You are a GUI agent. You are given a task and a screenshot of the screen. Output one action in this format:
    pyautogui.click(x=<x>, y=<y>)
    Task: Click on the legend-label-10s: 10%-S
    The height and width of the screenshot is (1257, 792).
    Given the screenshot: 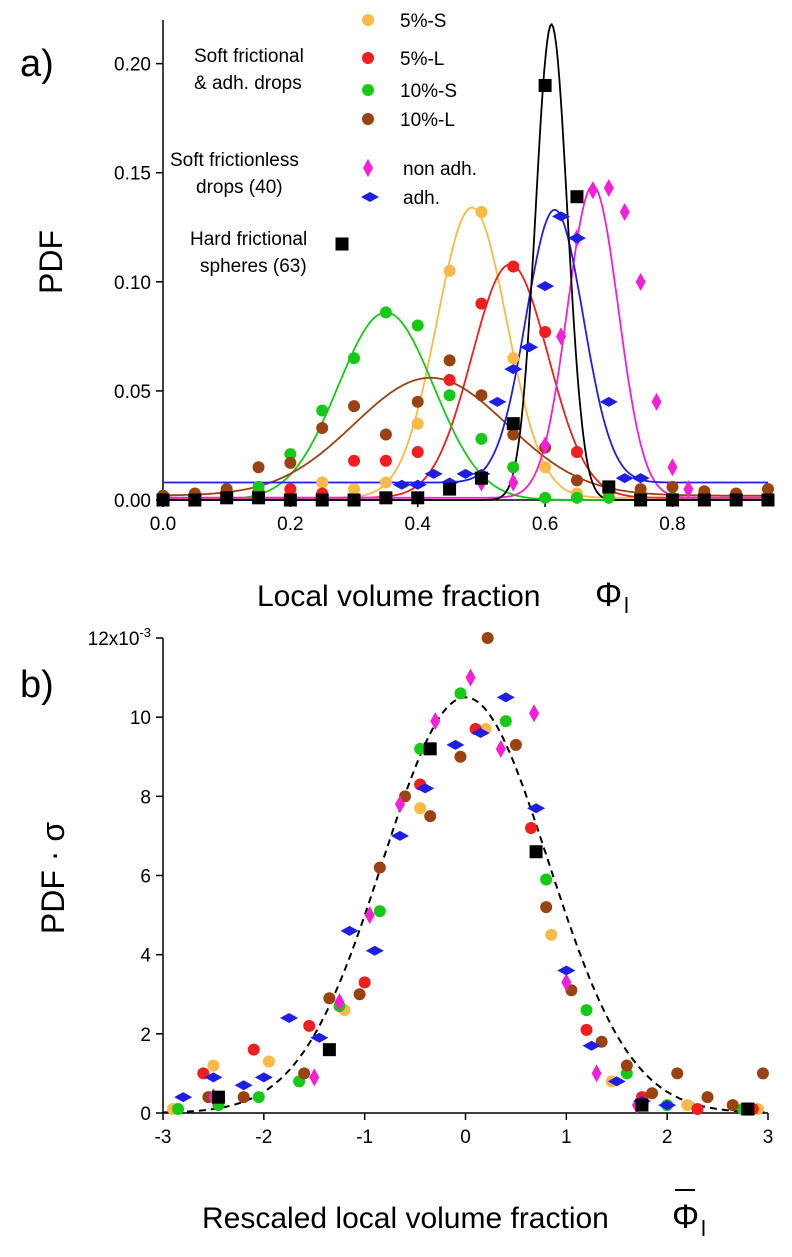 What is the action you would take?
    pyautogui.click(x=428, y=91)
    